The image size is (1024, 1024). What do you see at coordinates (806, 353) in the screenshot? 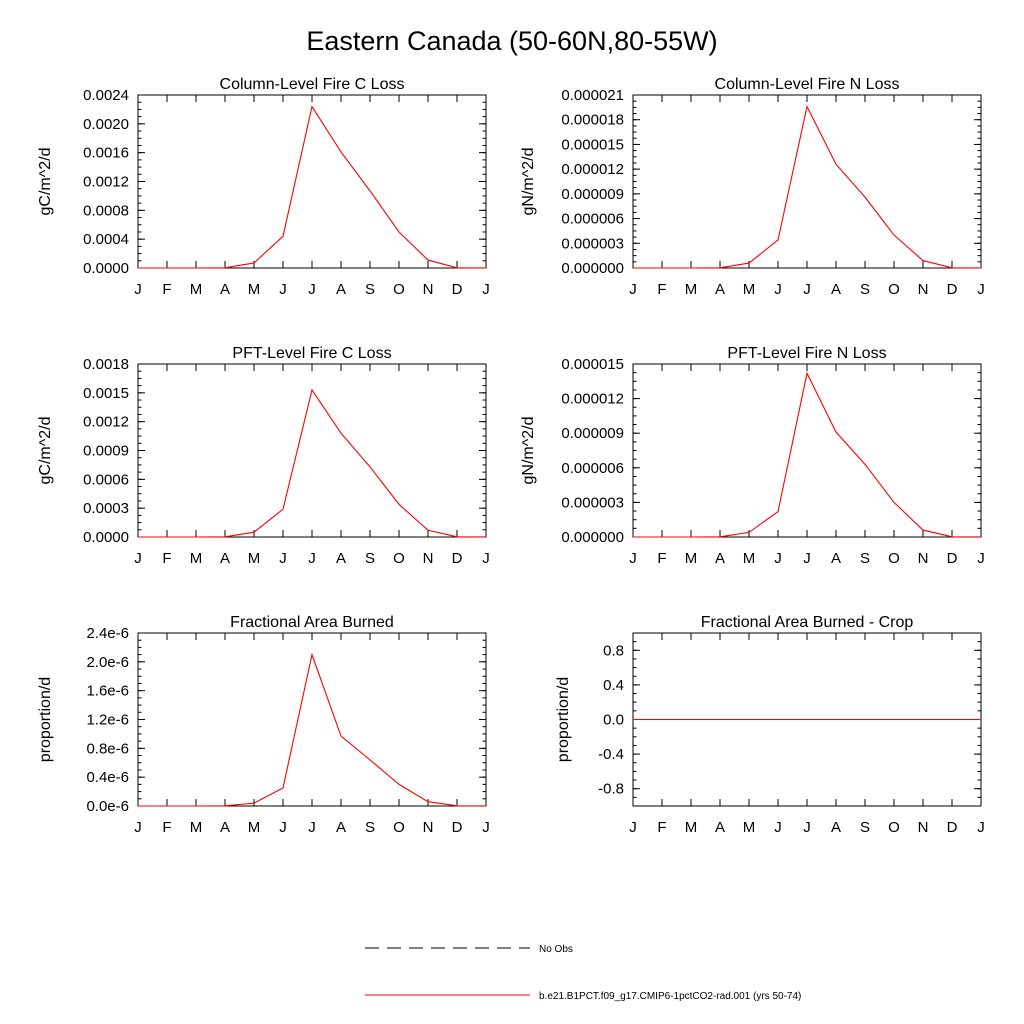
I see `panel-title: PFT-Level Fire N Loss` at bounding box center [806, 353].